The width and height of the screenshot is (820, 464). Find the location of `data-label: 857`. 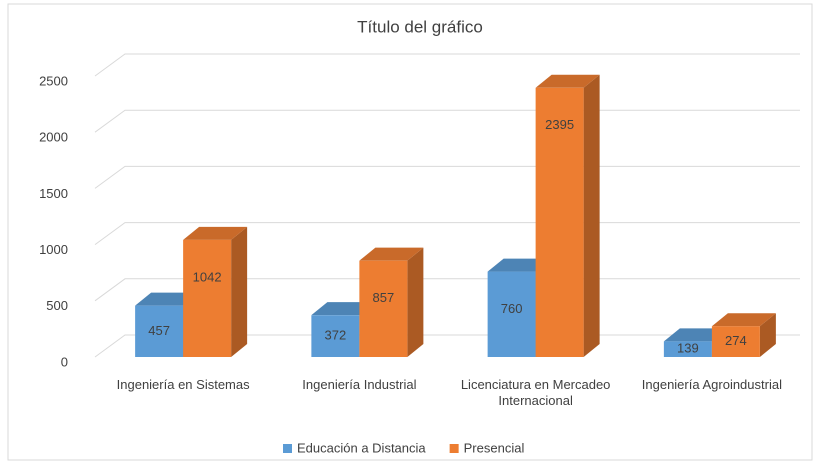

data-label: 857 is located at coordinates (384, 297).